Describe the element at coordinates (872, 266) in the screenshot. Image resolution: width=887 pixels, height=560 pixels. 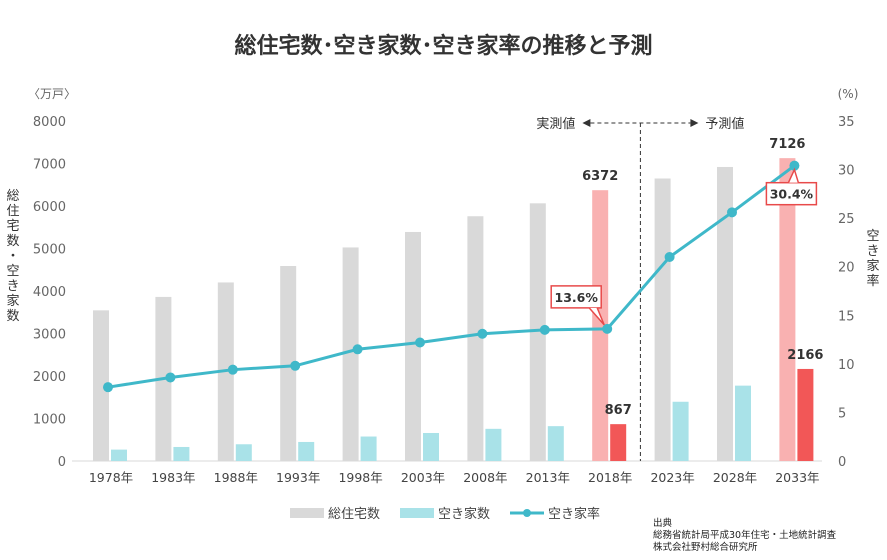
I see `right-axis-title-char: 家` at that location.